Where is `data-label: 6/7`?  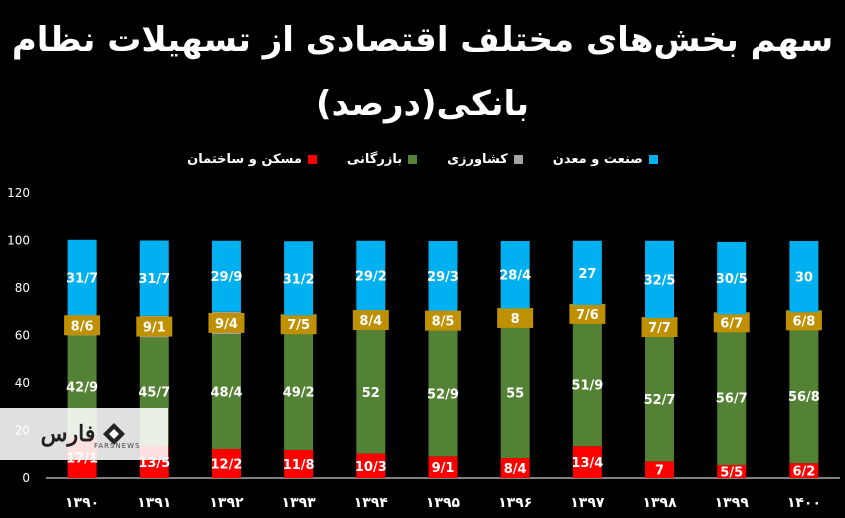
data-label: 6/7 is located at coordinates (731, 323).